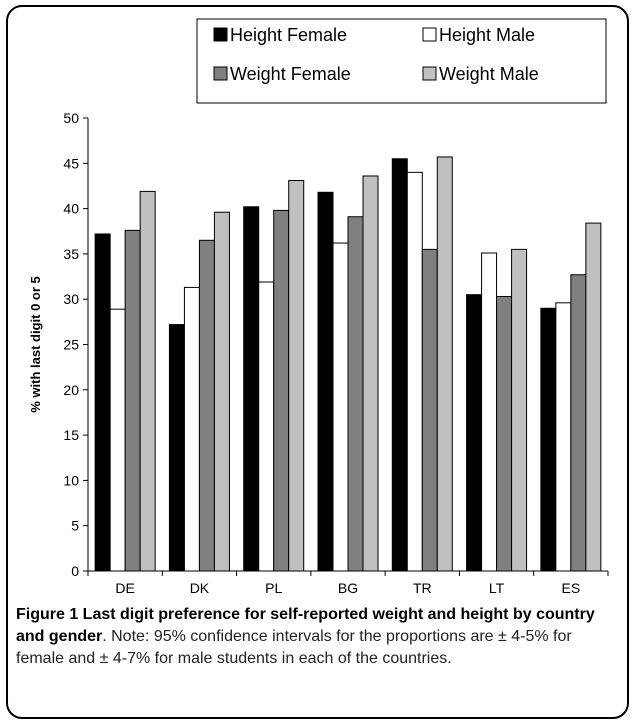  Describe the element at coordinates (71, 118) in the screenshot. I see `y-tick-label: 50` at that location.